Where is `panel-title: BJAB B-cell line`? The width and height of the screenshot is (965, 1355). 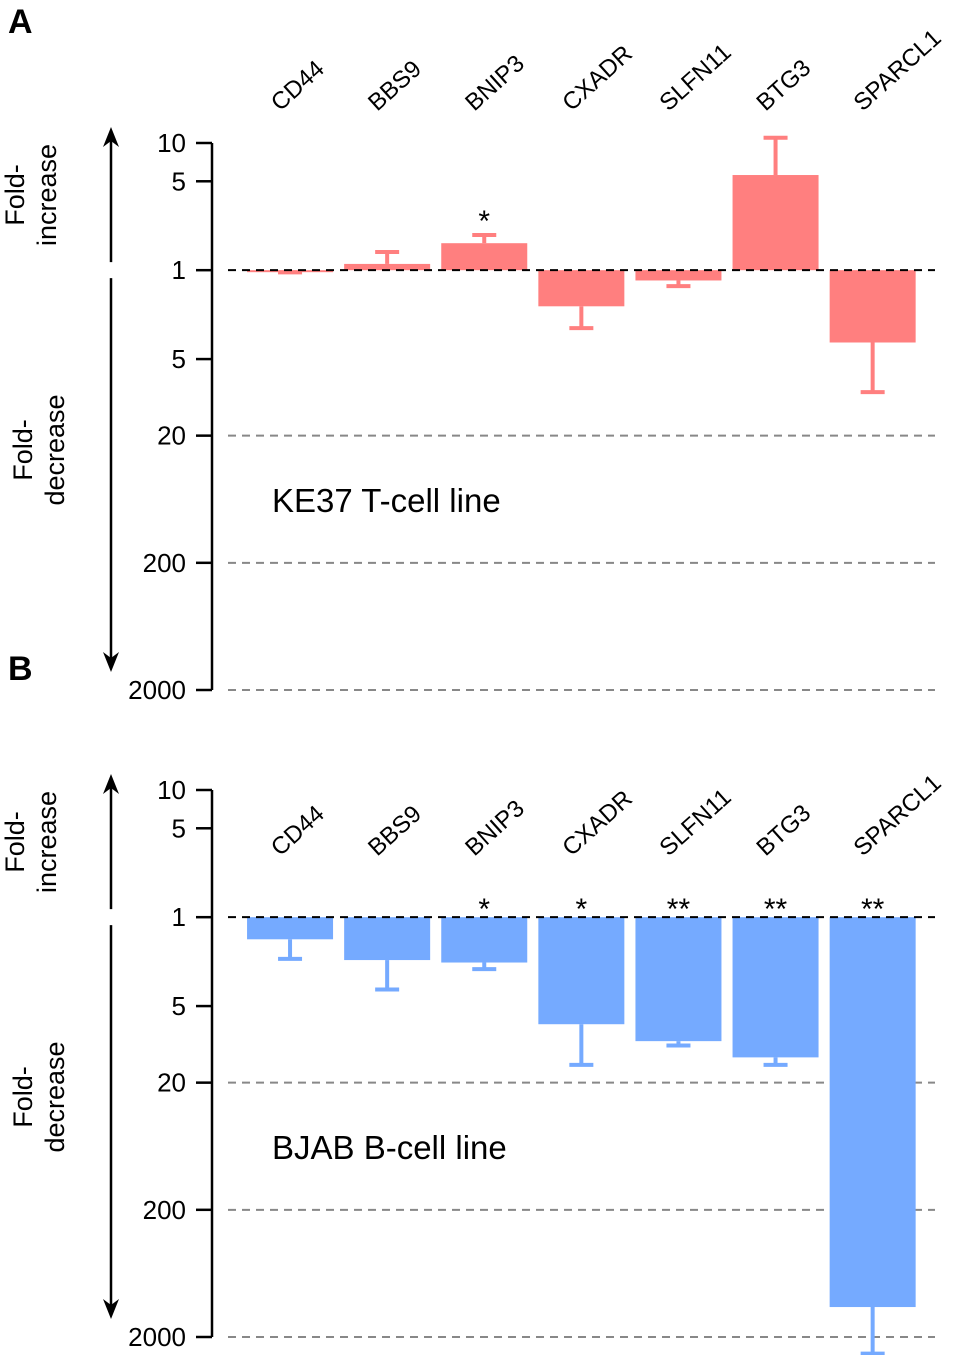 panel-title: BJAB B-cell line is located at coordinates (389, 1147).